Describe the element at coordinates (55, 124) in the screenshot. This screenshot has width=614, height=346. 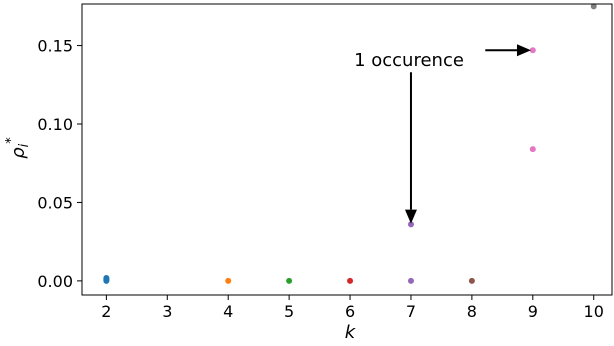
I see `y-tick-label: 0.10` at that location.